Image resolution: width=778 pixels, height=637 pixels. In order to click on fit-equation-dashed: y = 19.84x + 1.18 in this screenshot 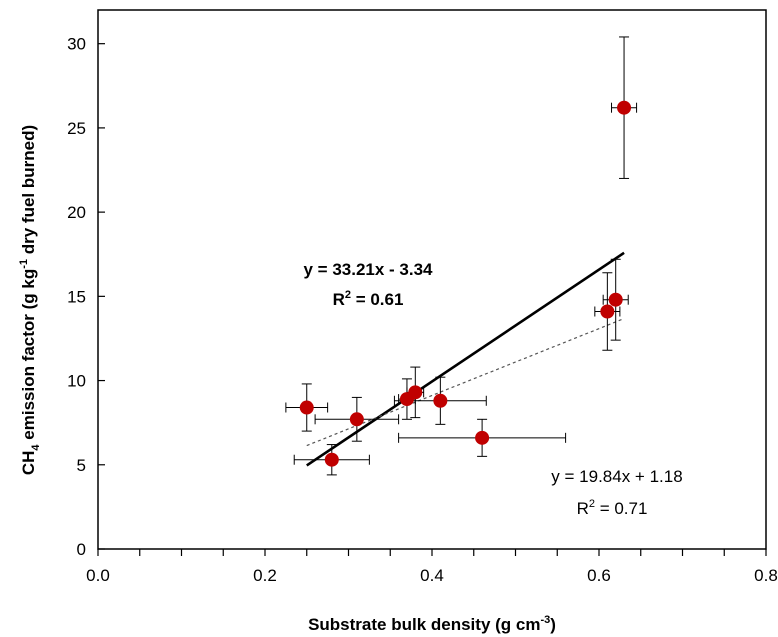, I will do `click(616, 476)`.